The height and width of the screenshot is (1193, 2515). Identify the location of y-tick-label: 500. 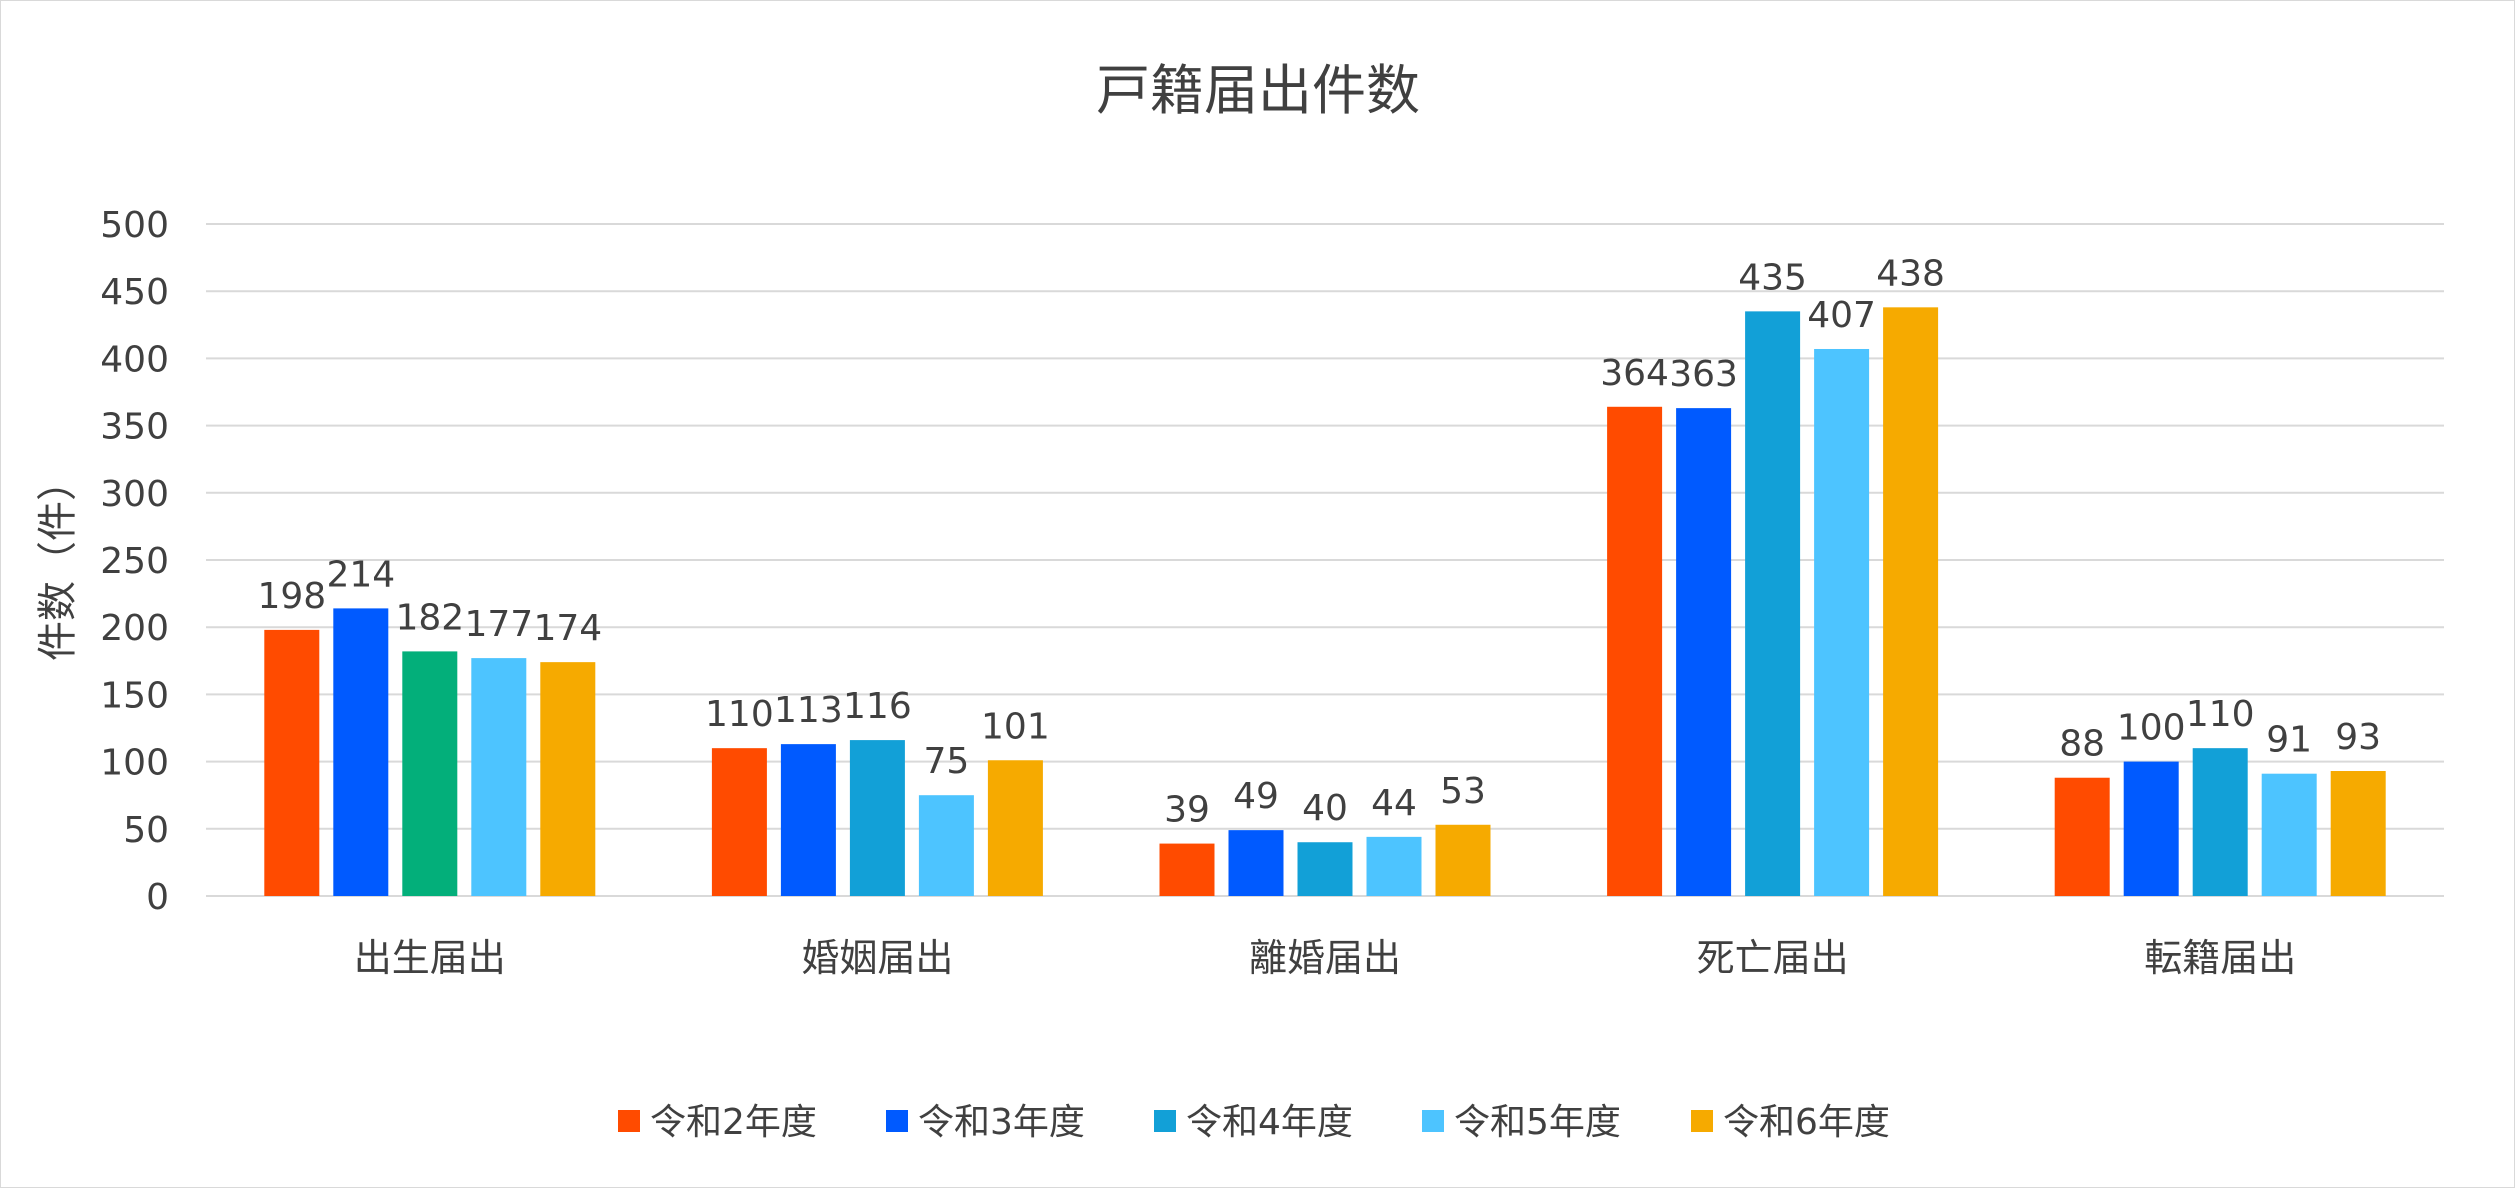
(134, 225).